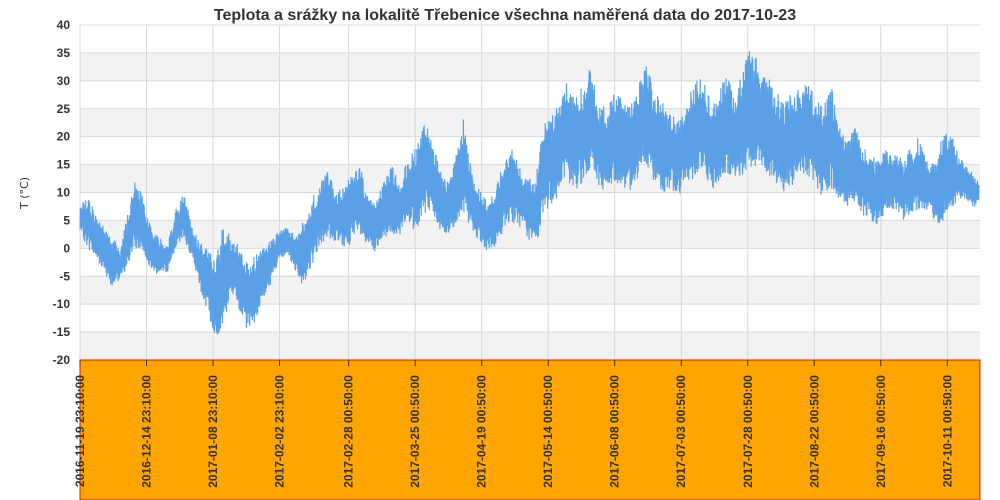 The image size is (1000, 500). I want to click on x-tick-label: 2017-06-08 00:50:00, so click(615, 431).